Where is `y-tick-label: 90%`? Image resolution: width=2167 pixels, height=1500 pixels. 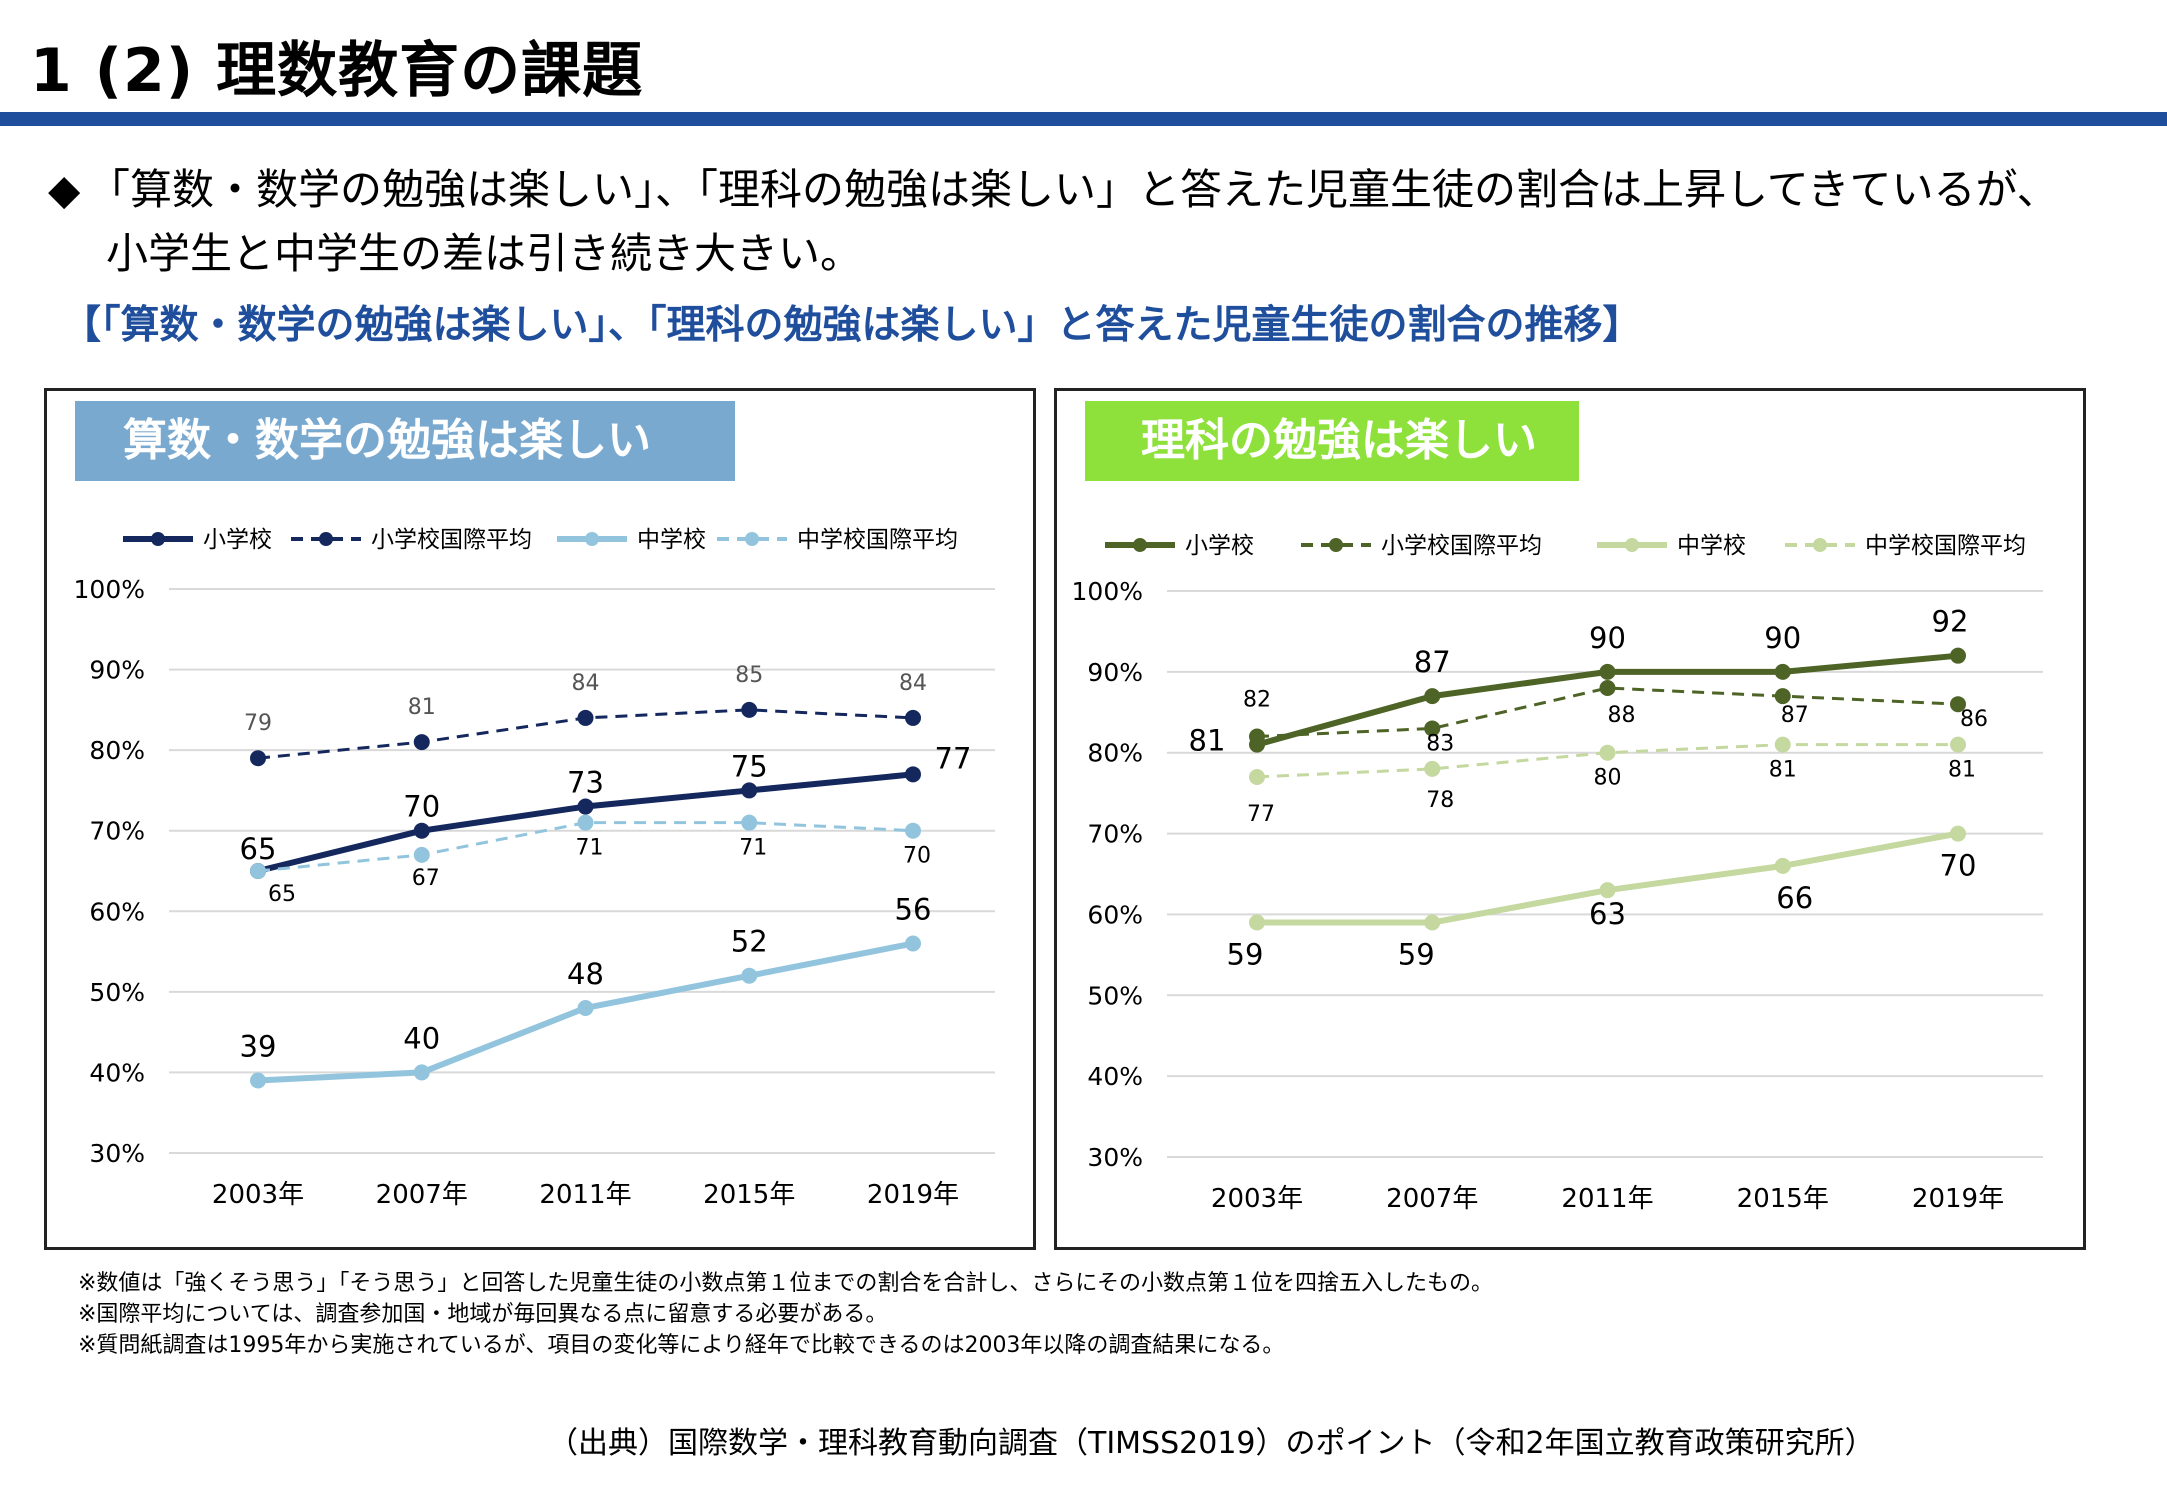
y-tick-label: 90% is located at coordinates (117, 670).